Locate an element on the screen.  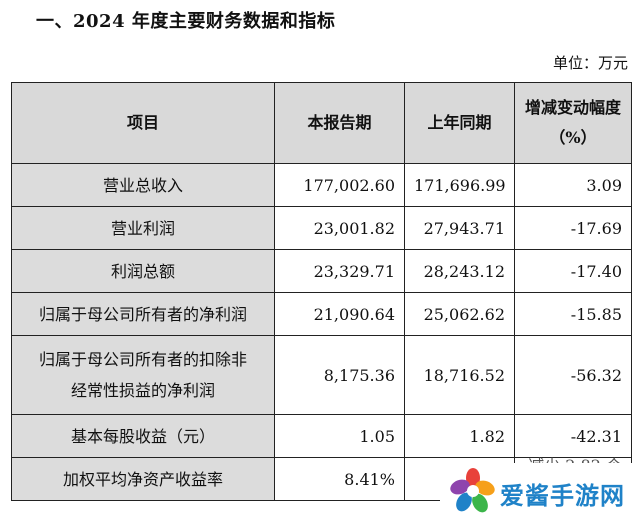
row-current-value: 8,175.36 is located at coordinates (339, 375).